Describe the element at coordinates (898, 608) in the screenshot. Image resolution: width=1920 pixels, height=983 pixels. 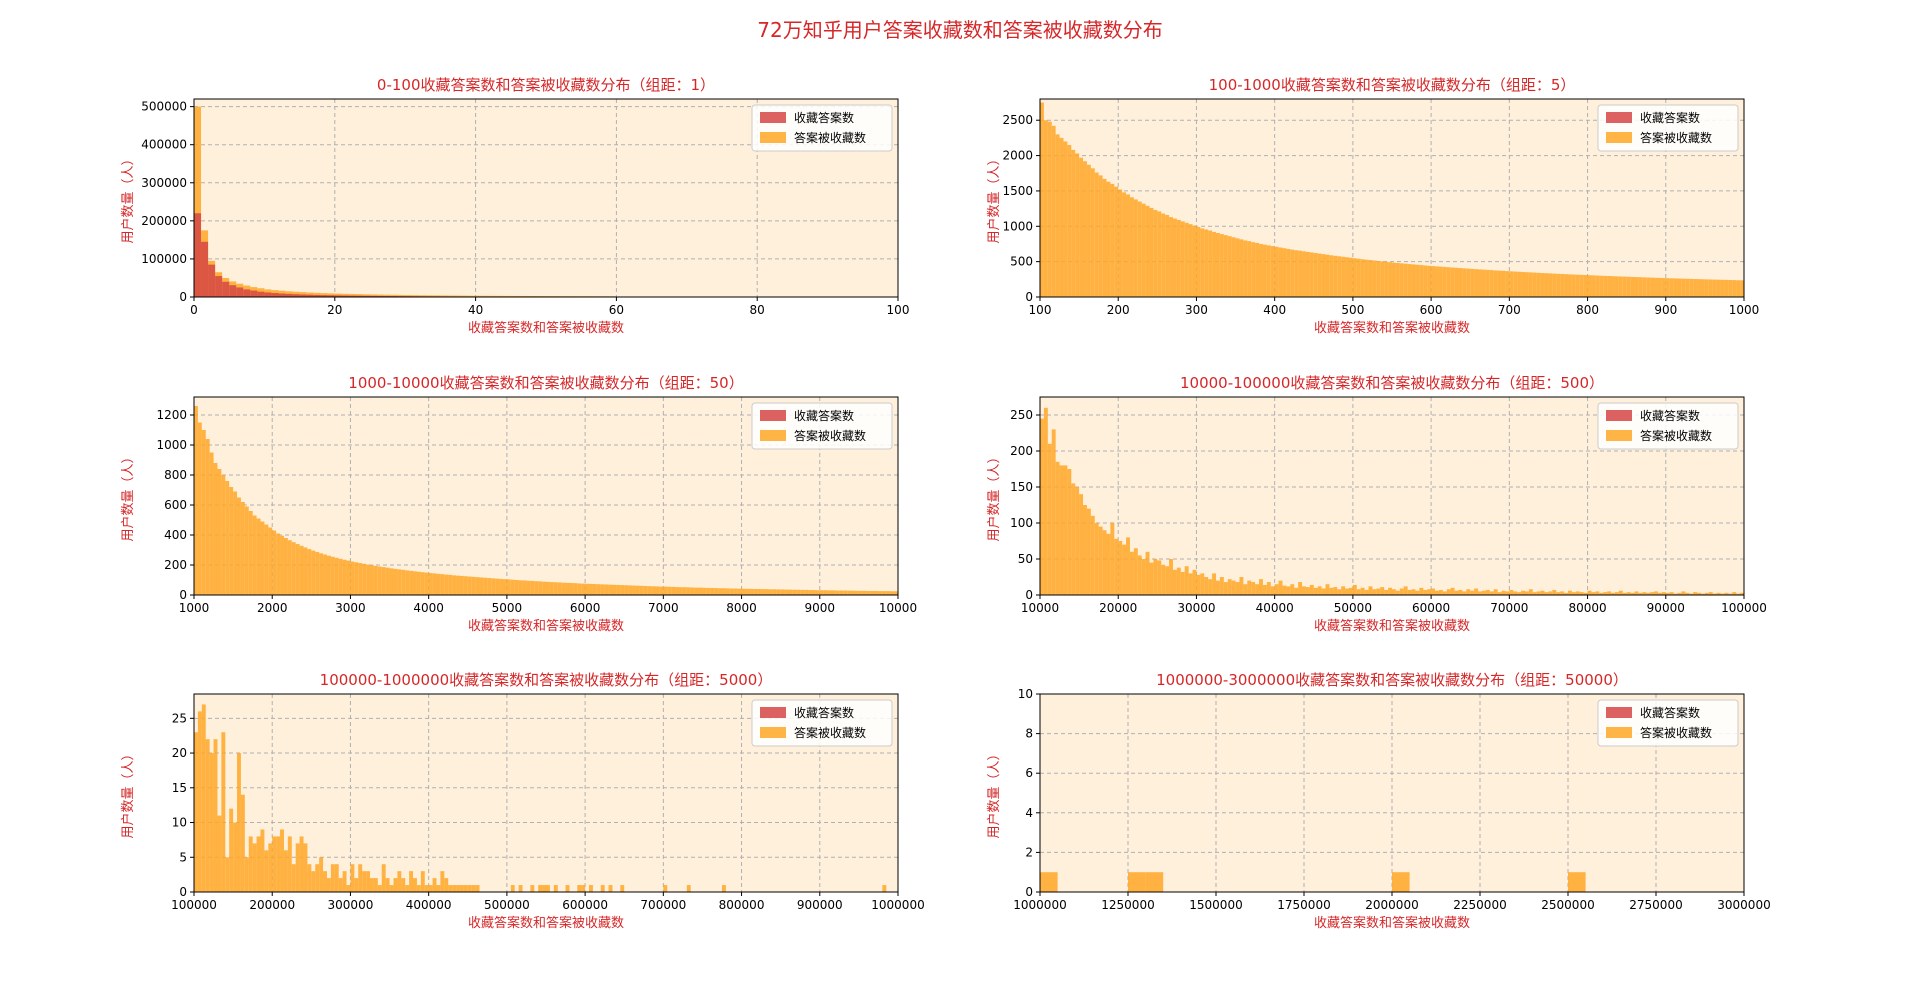
I see `x-tick-label: 10000` at that location.